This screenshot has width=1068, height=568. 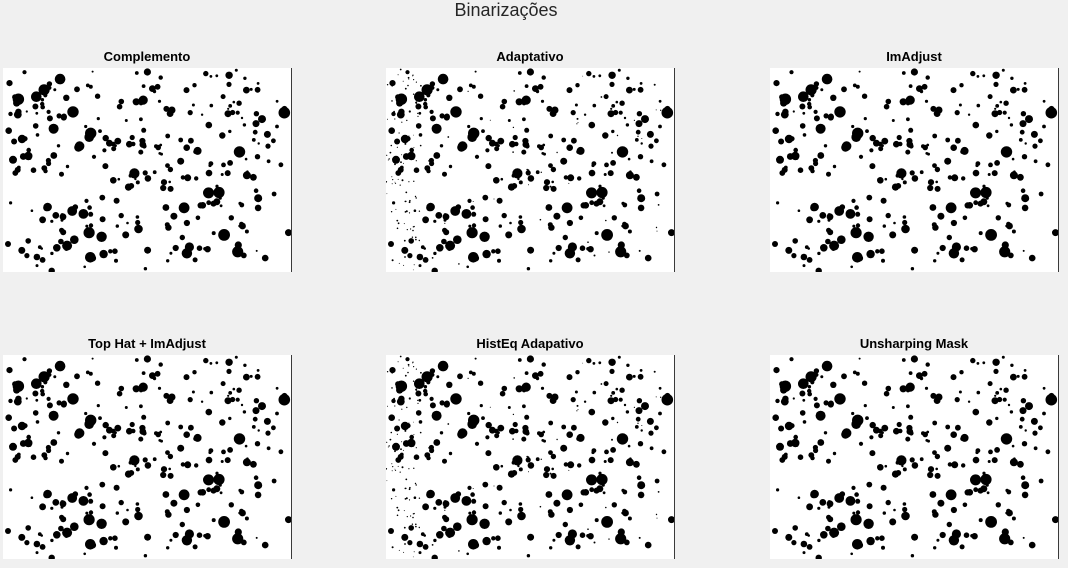 I want to click on panel-histeq-adaptativo: HistEq Adapativo, so click(x=530, y=447).